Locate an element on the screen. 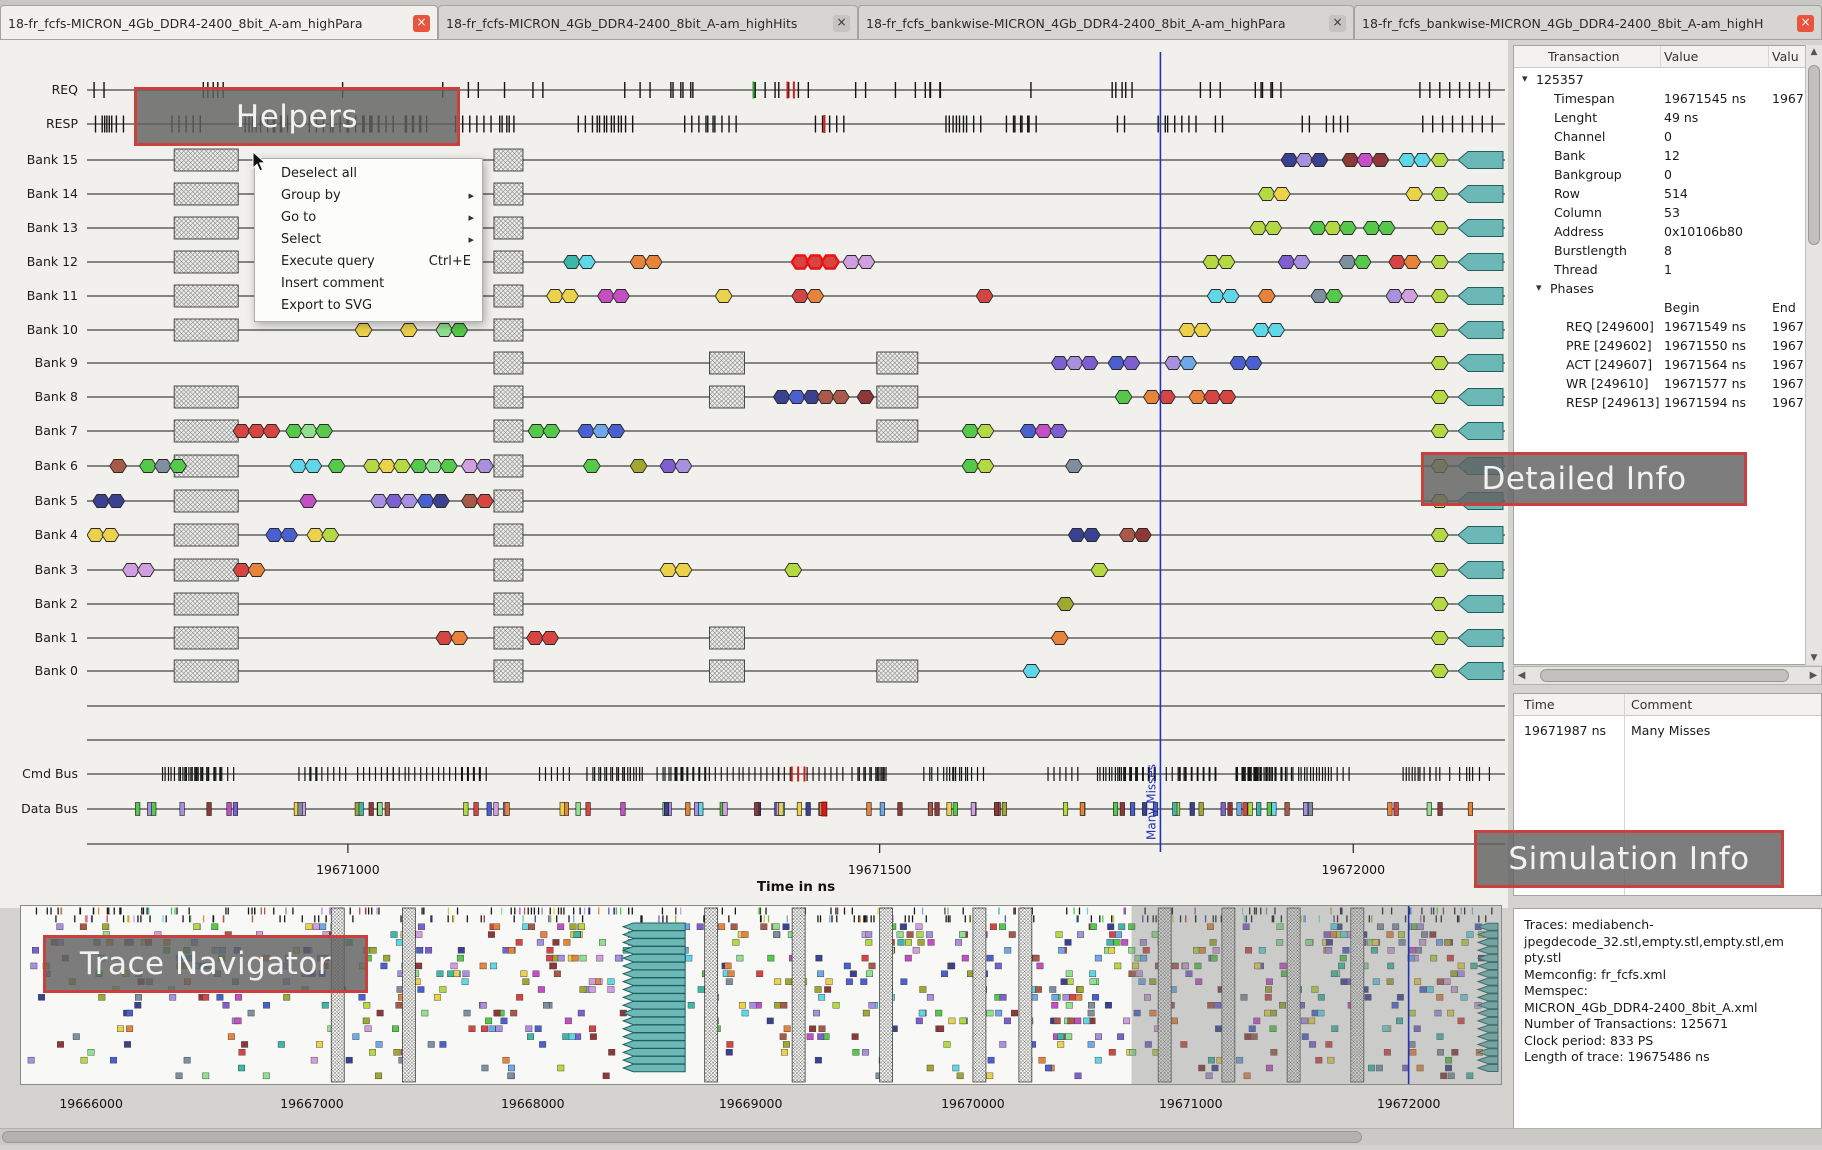  bottom-scrollbar is located at coordinates (911, 1136).